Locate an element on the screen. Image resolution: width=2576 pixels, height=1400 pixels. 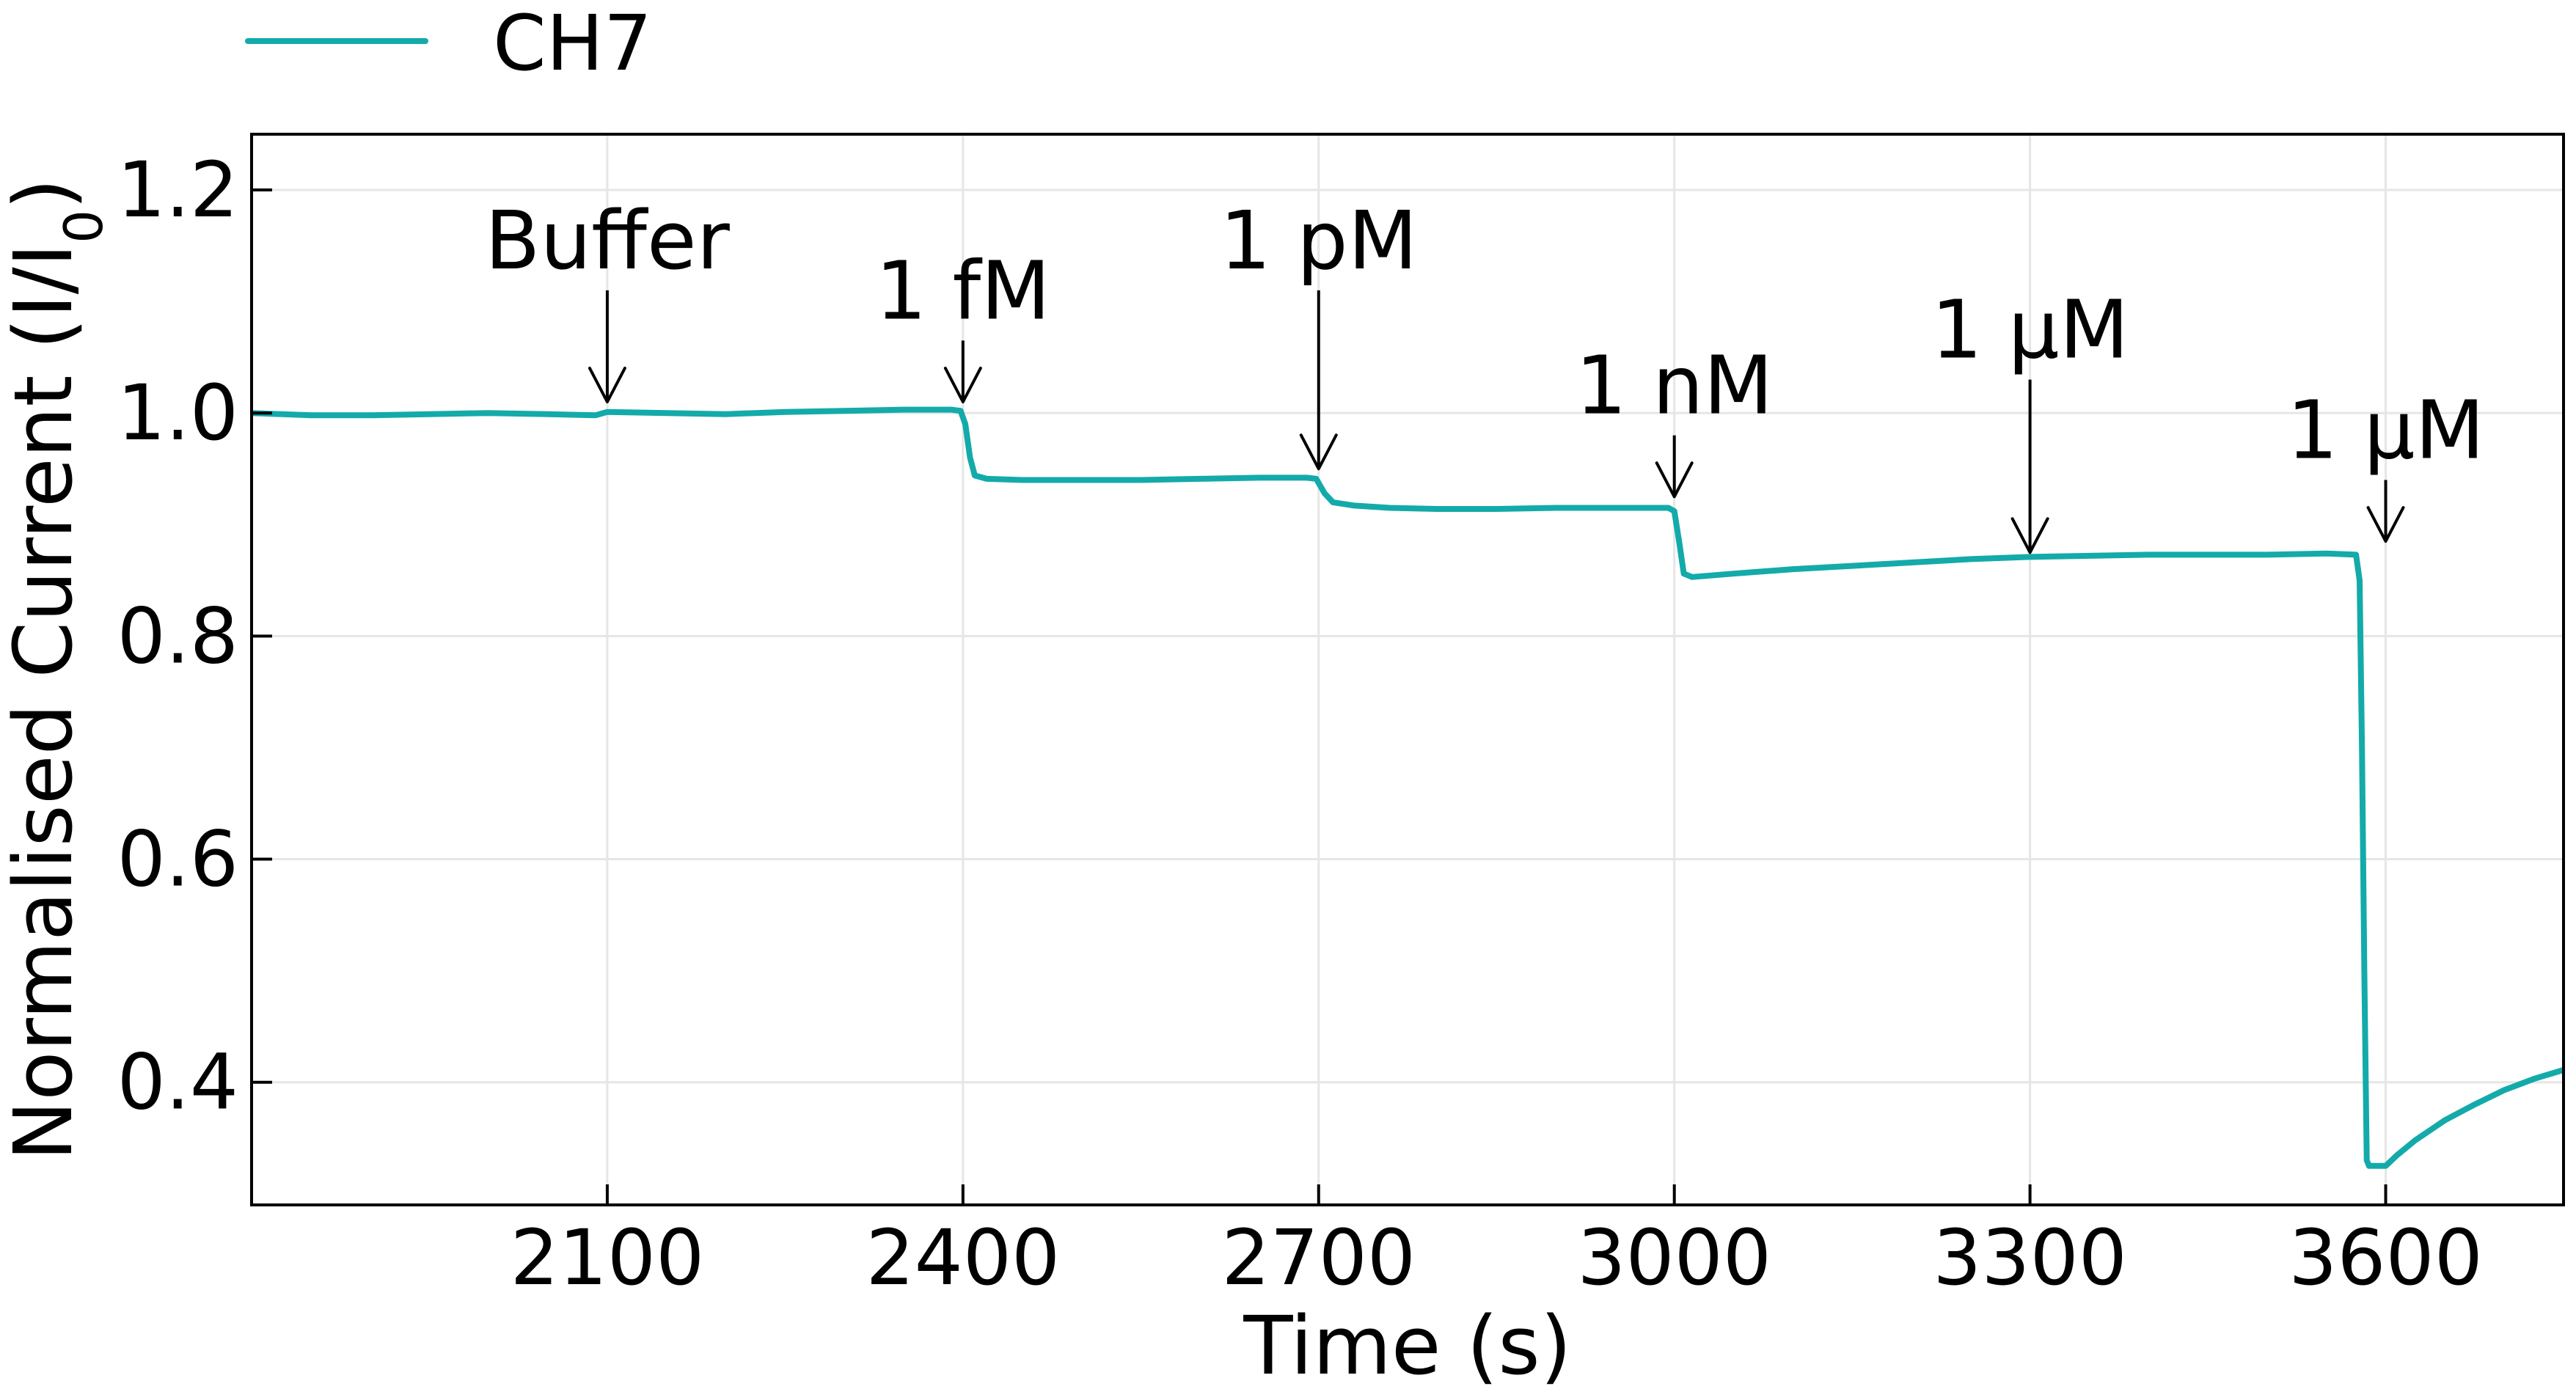
annotation-group: 1 fM is located at coordinates (964, 323).